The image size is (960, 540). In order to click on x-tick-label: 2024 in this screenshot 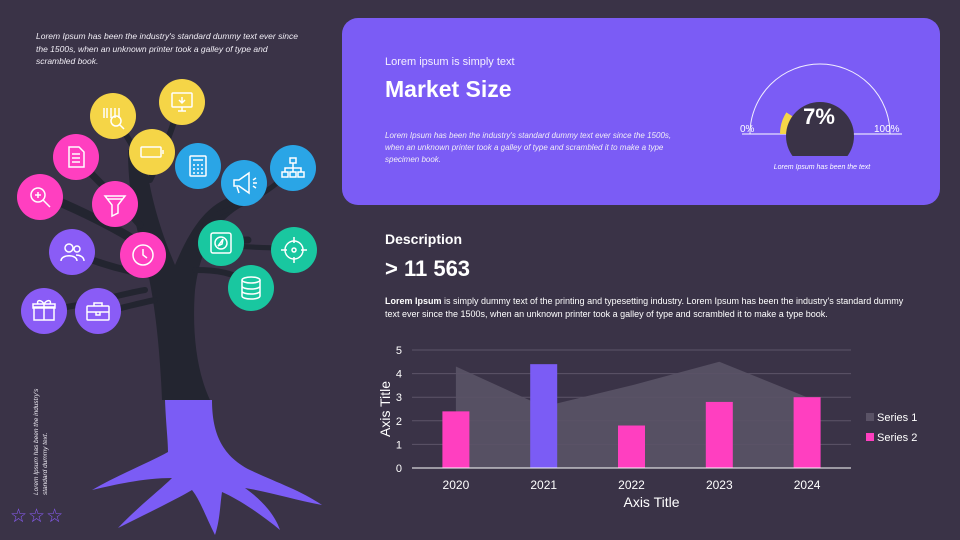, I will do `click(807, 485)`.